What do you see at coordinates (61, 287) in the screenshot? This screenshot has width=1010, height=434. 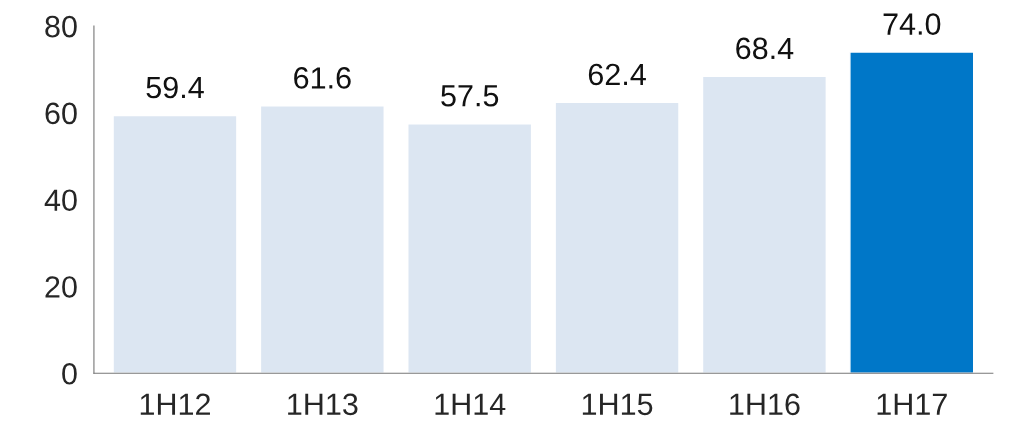 I see `y-tick-label: 20` at bounding box center [61, 287].